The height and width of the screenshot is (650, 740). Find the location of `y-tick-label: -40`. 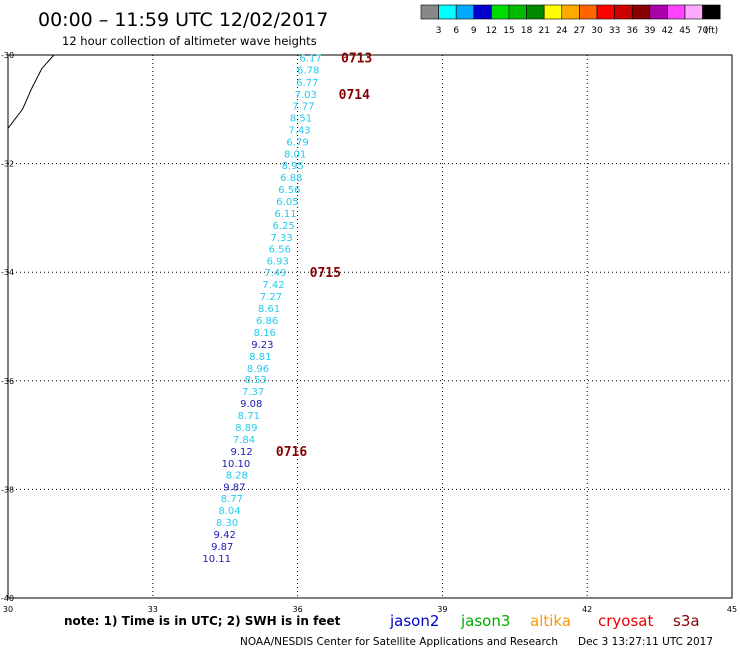

y-tick-label: -40 is located at coordinates (7, 598).